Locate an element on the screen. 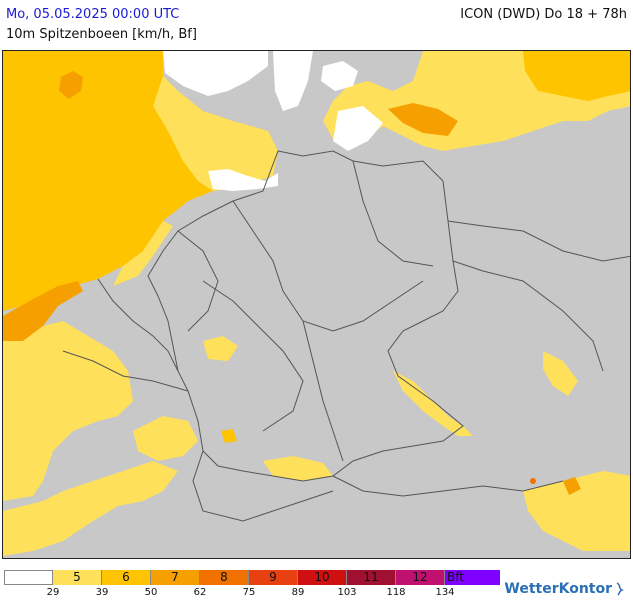 The image size is (633, 600). north-sea-bf5-coast is located at coordinates (143, 253).